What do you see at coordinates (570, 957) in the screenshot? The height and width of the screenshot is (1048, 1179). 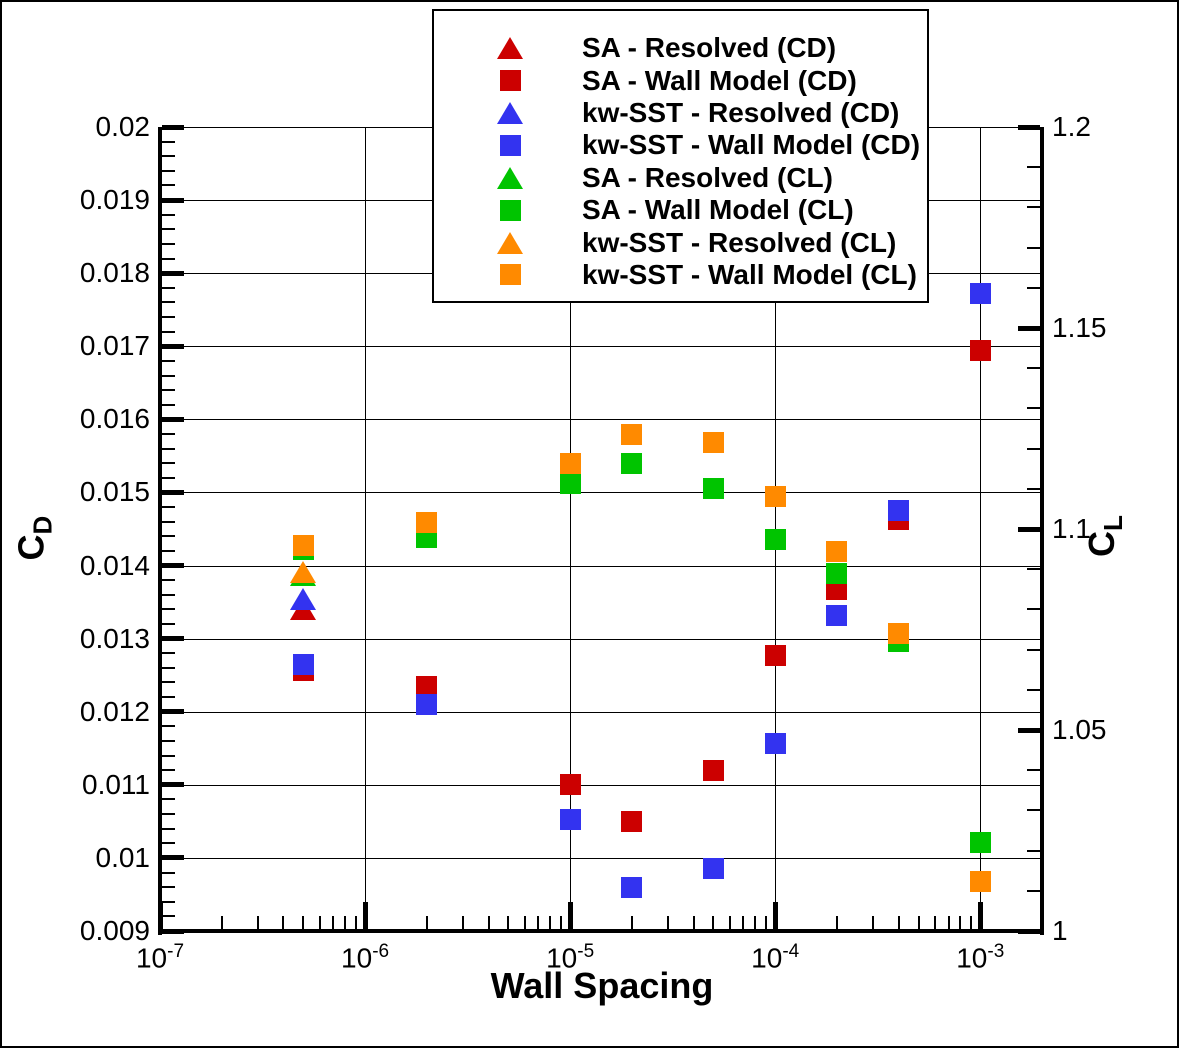 I see `x-axis-tick-label: 10⁻⁵` at bounding box center [570, 957].